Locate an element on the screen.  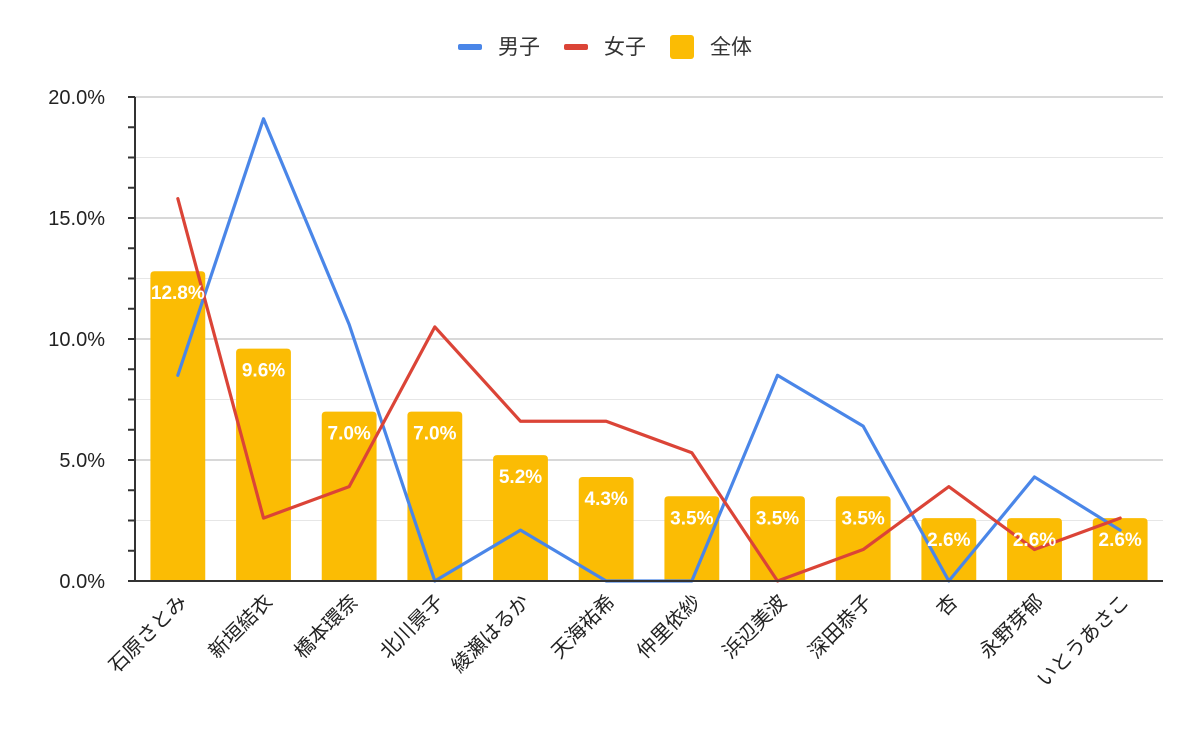
x-category-label: 石原さとみ is located at coordinates (148, 634).